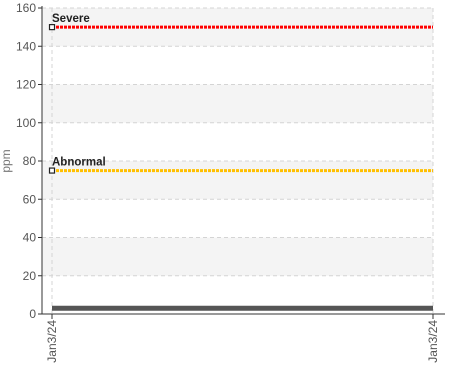  Describe the element at coordinates (26, 85) in the screenshot. I see `y-tick-label: 120` at that location.